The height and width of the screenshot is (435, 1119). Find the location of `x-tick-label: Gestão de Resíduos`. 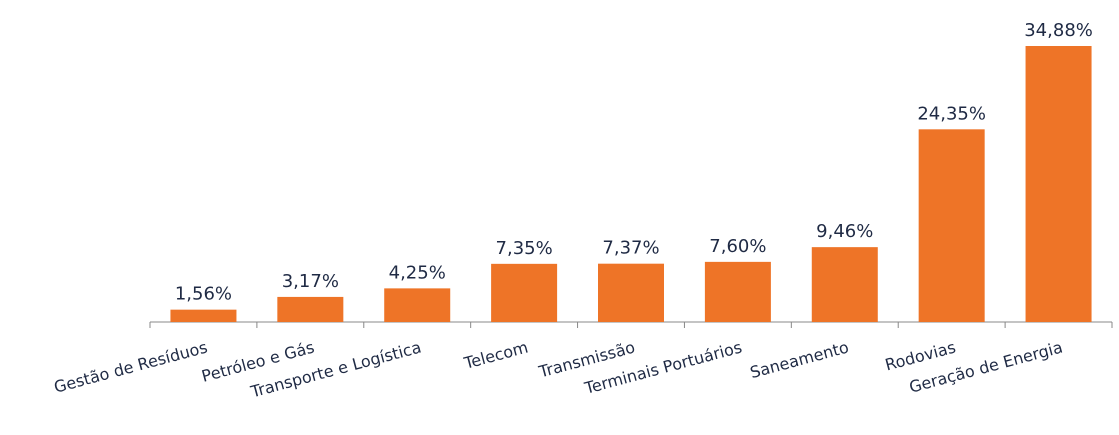

x-tick-label: Gestão de Resíduos is located at coordinates (131, 367).